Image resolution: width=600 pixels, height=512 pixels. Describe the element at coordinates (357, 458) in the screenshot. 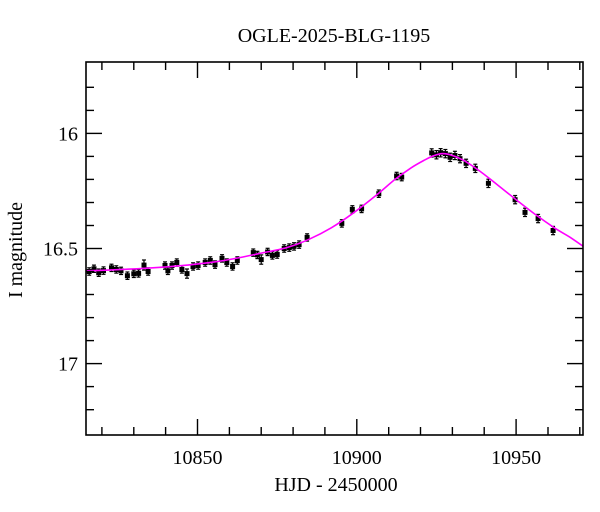

I see `x-tick-label: 10900` at that location.